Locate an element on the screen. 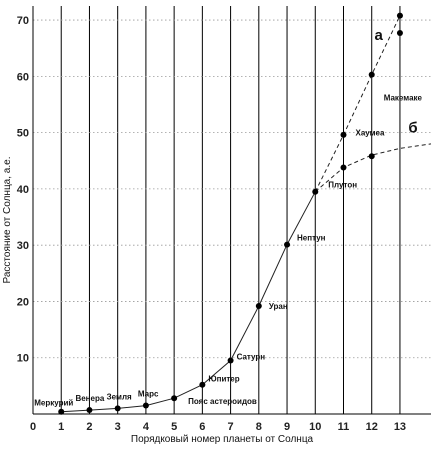  point-label-11: Хаумеа is located at coordinates (369, 133).